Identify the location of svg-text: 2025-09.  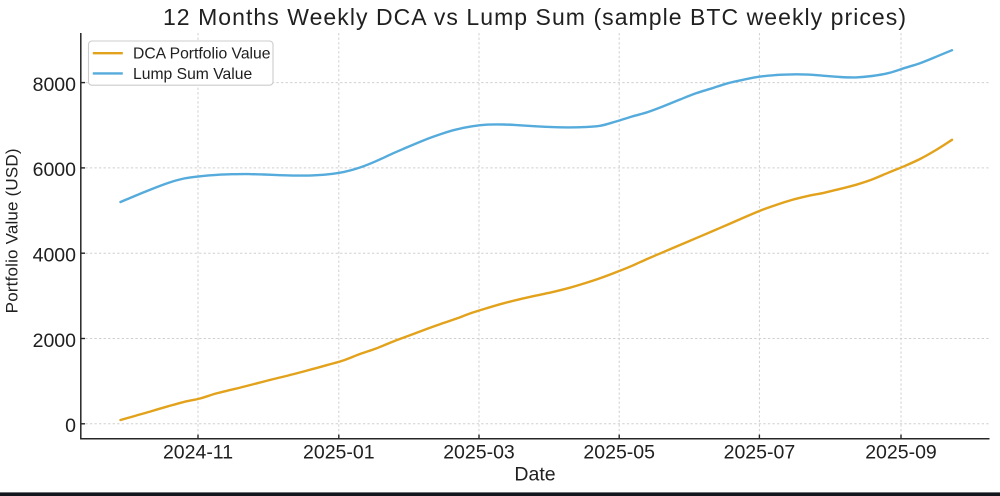
(901, 452).